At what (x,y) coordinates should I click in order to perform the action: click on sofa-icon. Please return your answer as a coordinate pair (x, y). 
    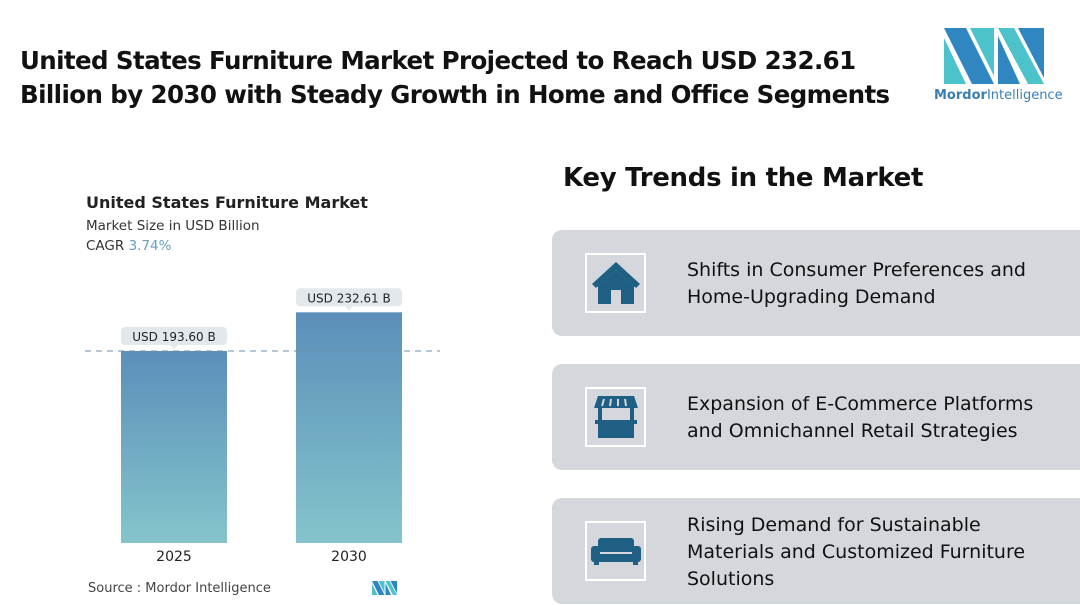
    Looking at the image, I should click on (615, 551).